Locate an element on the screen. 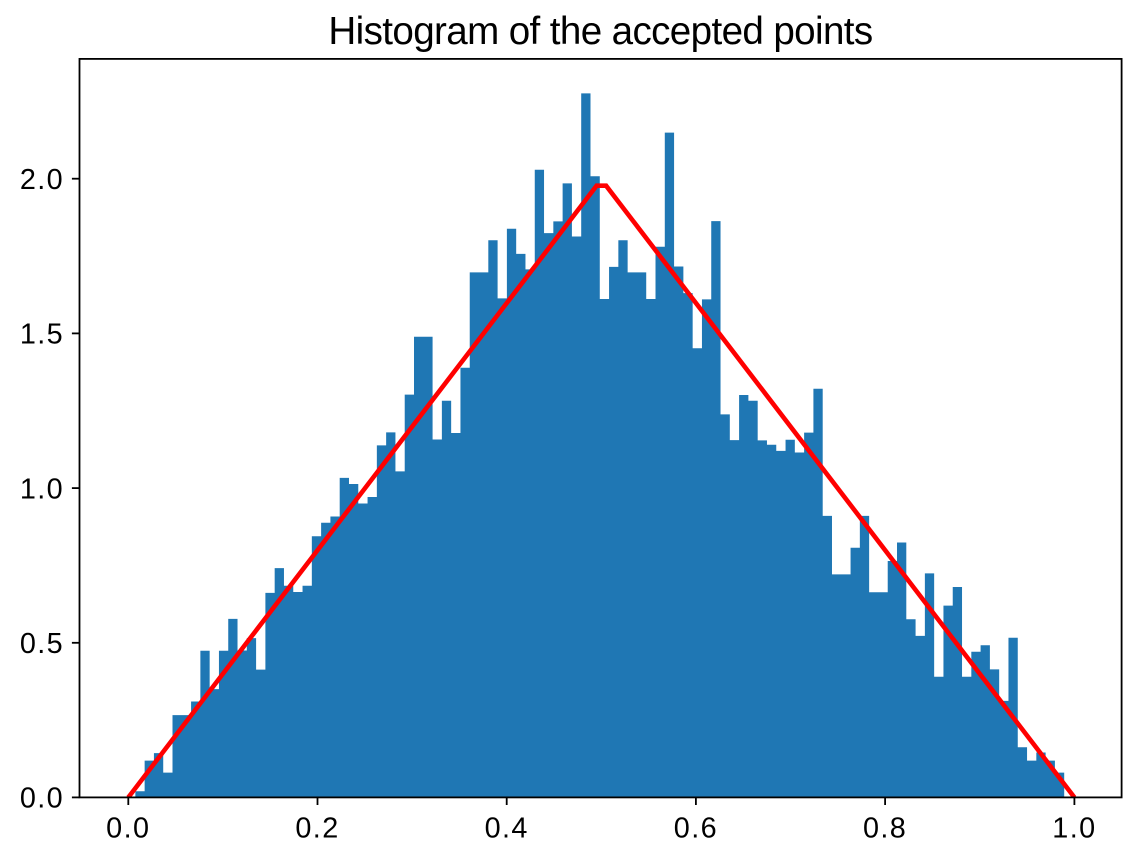 This screenshot has width=1141, height=862. svg-text: 0.4 is located at coordinates (507, 828).